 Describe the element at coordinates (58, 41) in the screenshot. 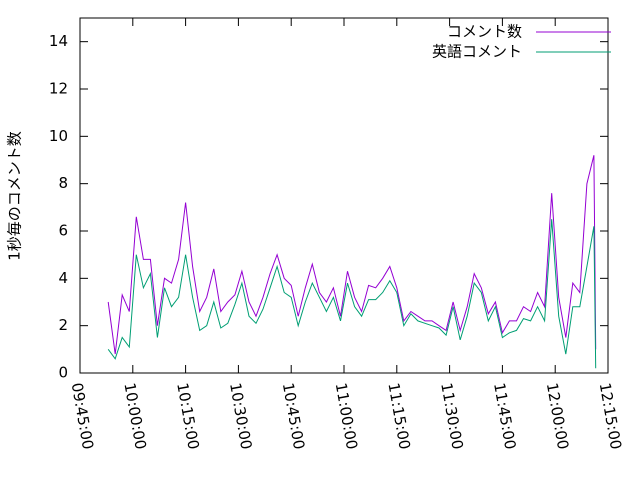

I see `y-tick-label: 14` at that location.